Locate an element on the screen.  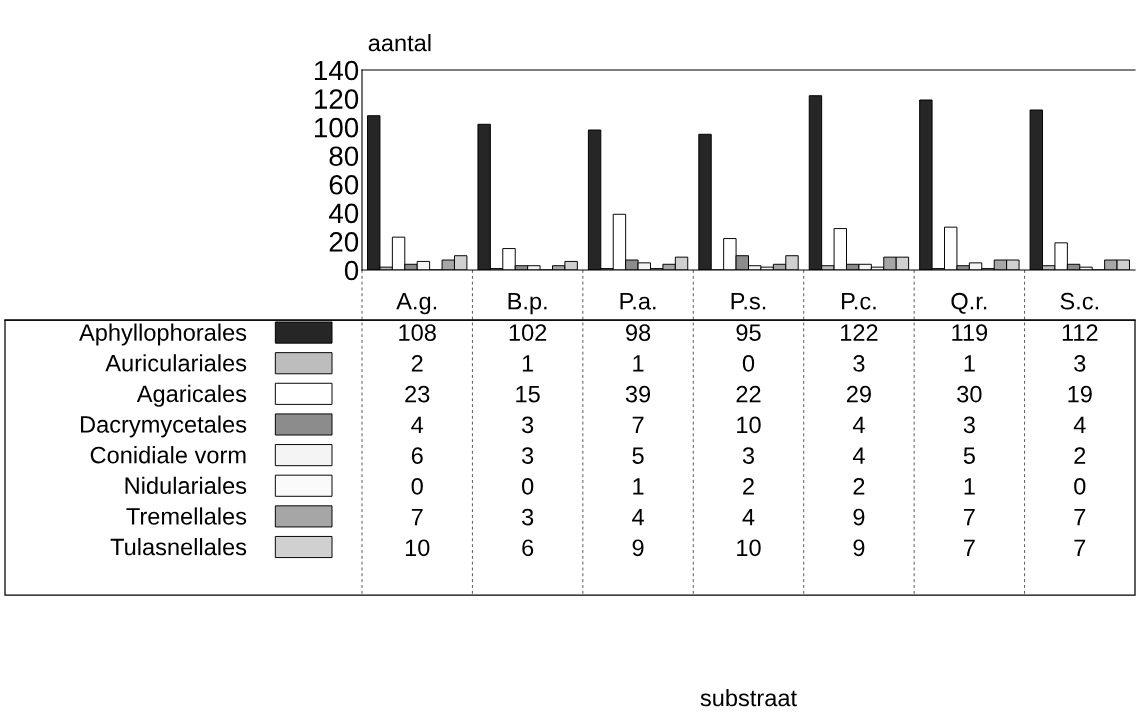
x-tick-label: S.c. is located at coordinates (1079, 301).